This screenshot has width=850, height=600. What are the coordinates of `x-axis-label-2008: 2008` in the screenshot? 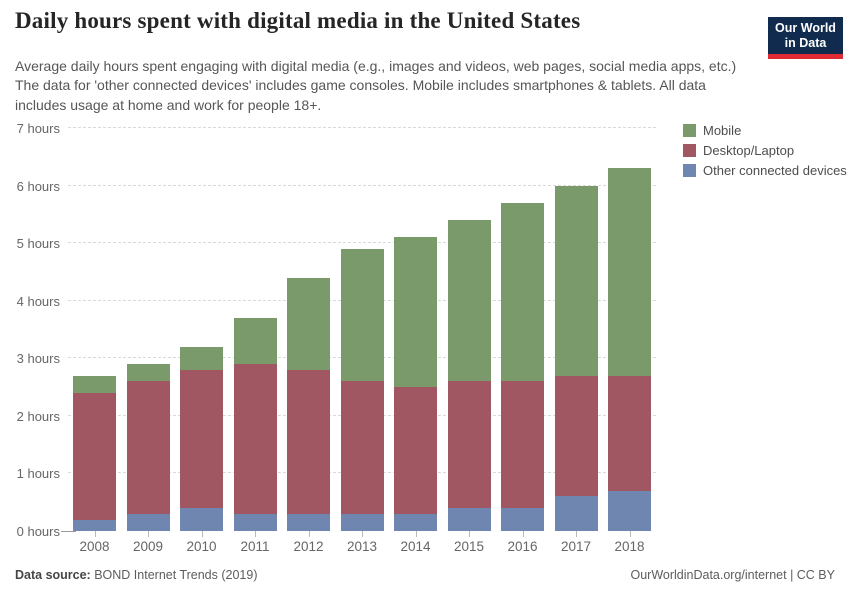 It's located at (94, 546).